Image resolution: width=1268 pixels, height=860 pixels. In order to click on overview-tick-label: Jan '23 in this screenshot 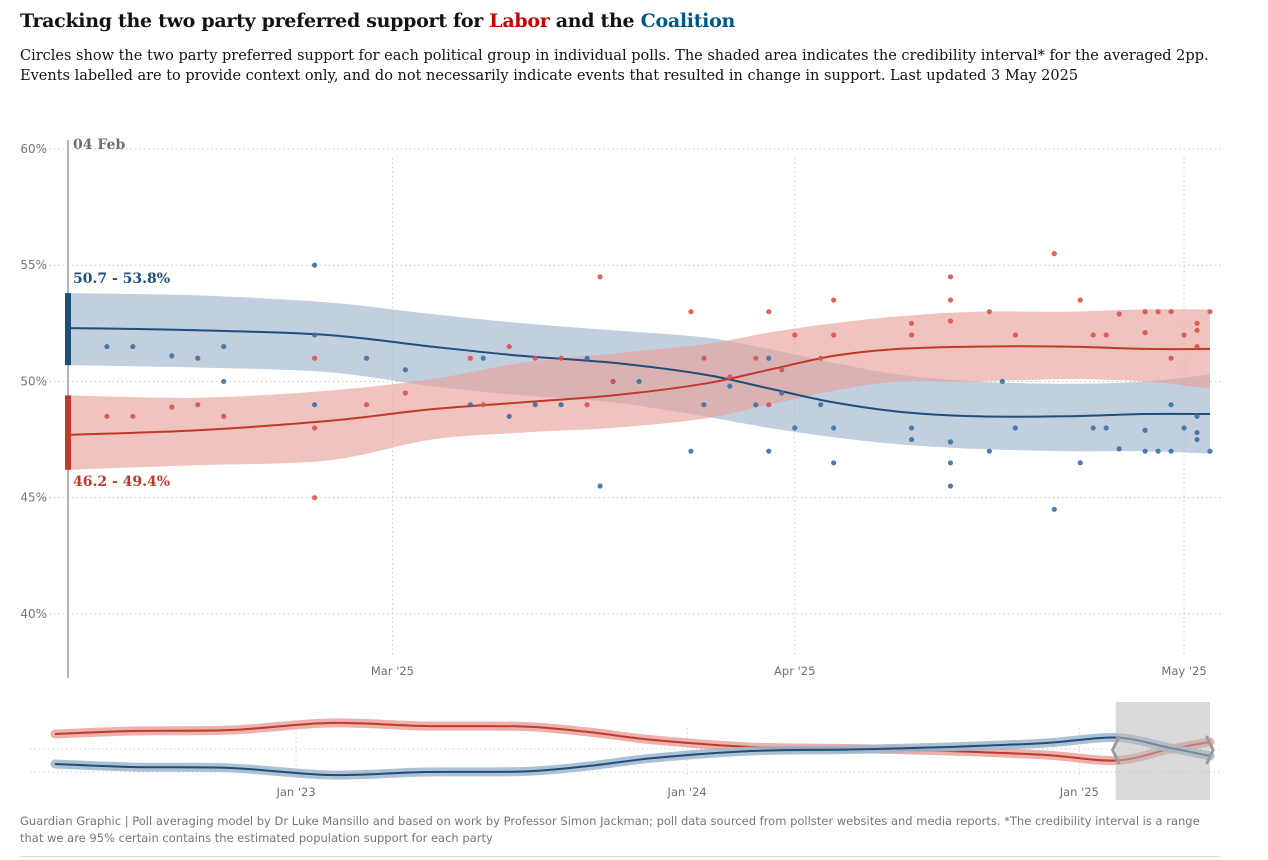, I will do `click(295, 792)`.